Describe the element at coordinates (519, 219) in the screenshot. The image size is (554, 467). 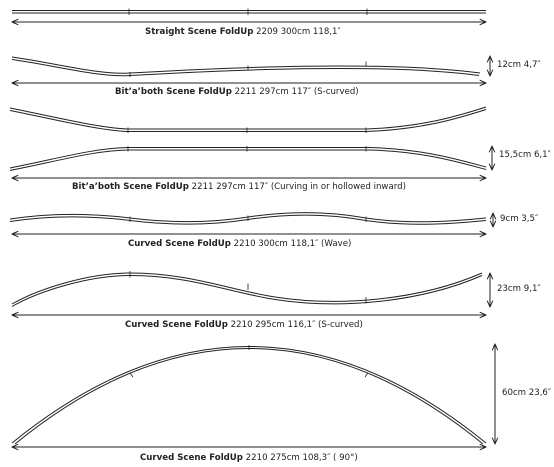
I see `wave-height-label: 9cm 3,5″` at that location.